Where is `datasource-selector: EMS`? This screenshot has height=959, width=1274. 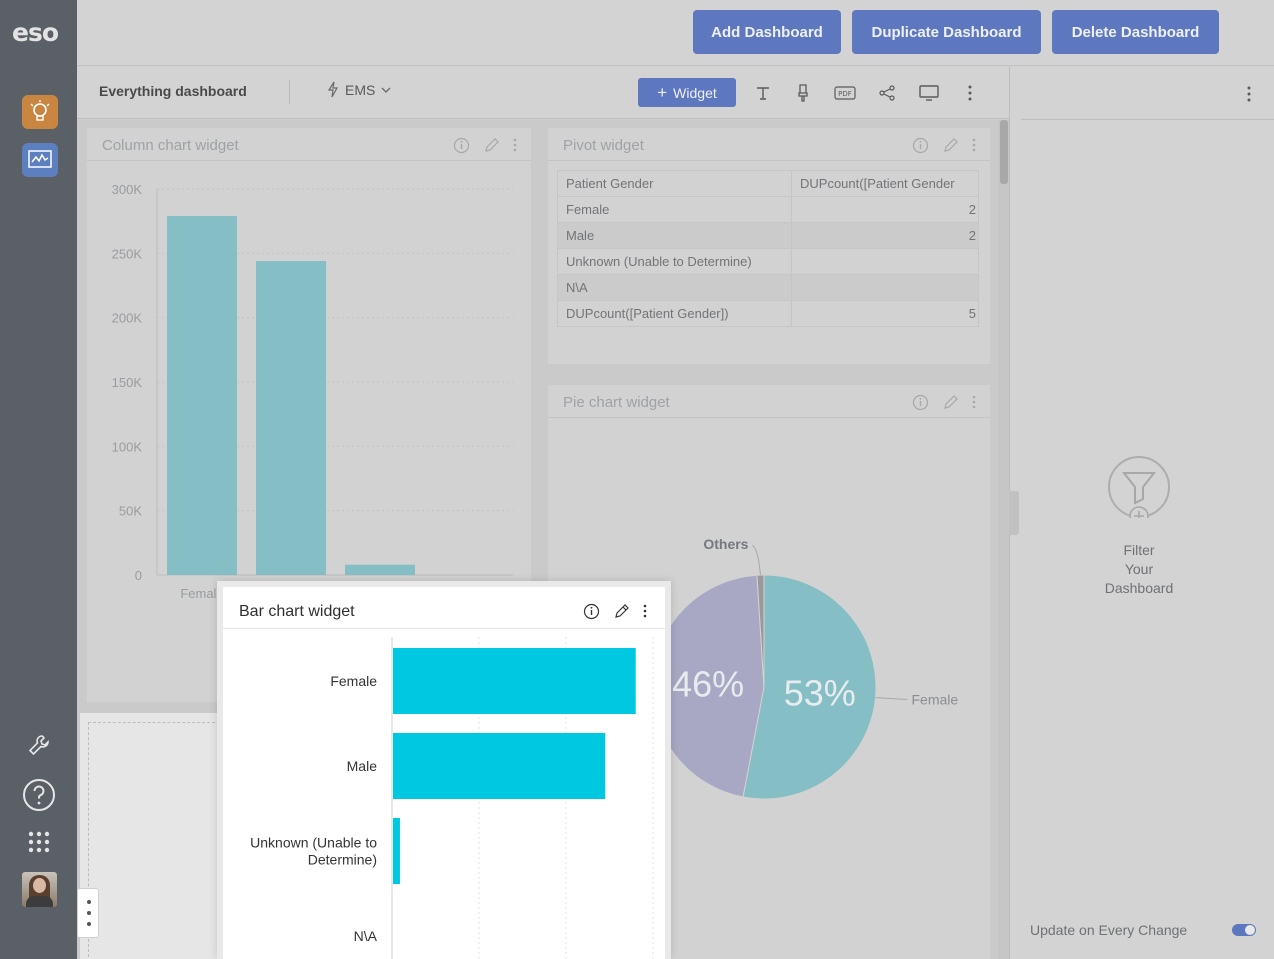 datasource-selector: EMS is located at coordinates (359, 89).